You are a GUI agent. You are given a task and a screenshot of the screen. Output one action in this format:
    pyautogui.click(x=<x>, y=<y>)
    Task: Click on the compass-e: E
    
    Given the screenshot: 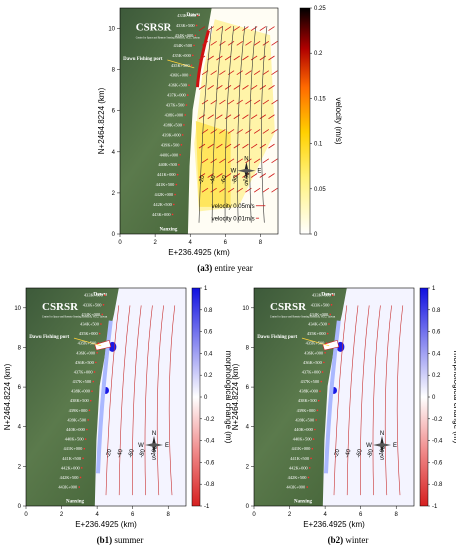 What is the action you would take?
    pyautogui.click(x=167, y=446)
    